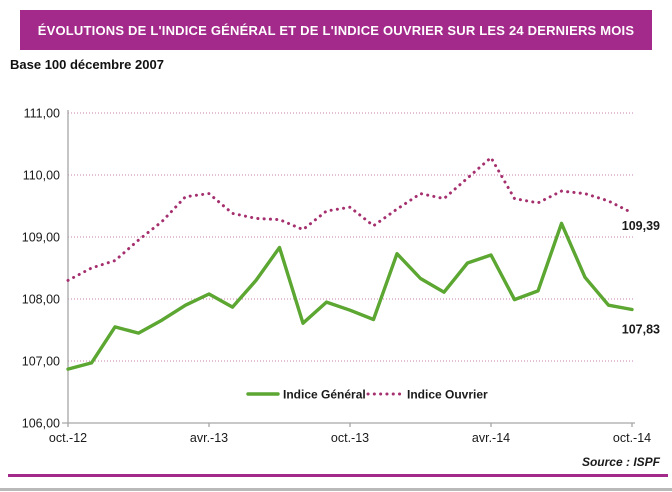 The image size is (672, 492). What do you see at coordinates (209, 438) in the screenshot?
I see `x-axis-label: avr.-13` at bounding box center [209, 438].